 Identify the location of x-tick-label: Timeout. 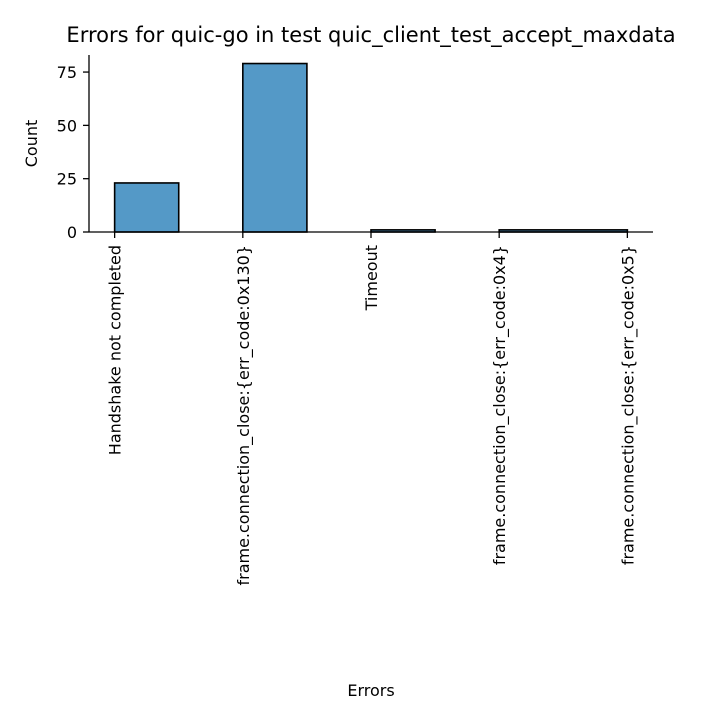
(371, 278).